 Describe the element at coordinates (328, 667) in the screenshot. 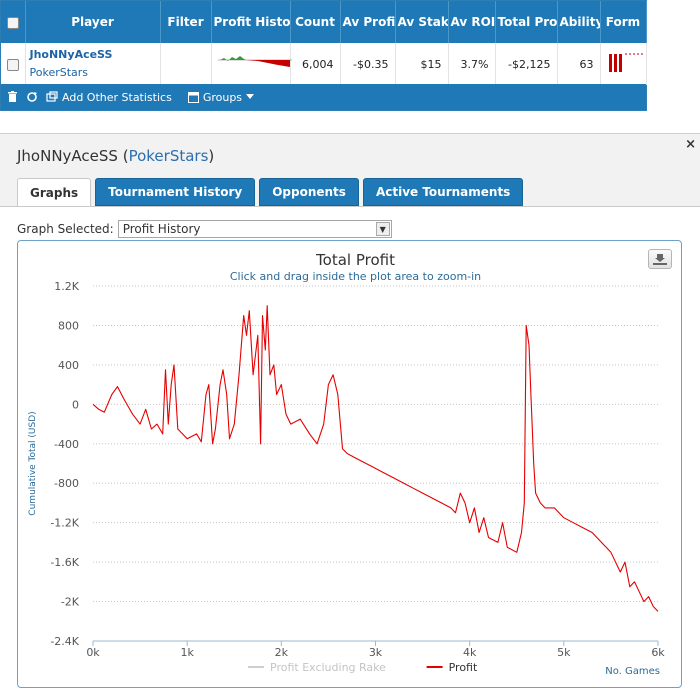

I see `legend-item: Profit Excluding Rake` at that location.